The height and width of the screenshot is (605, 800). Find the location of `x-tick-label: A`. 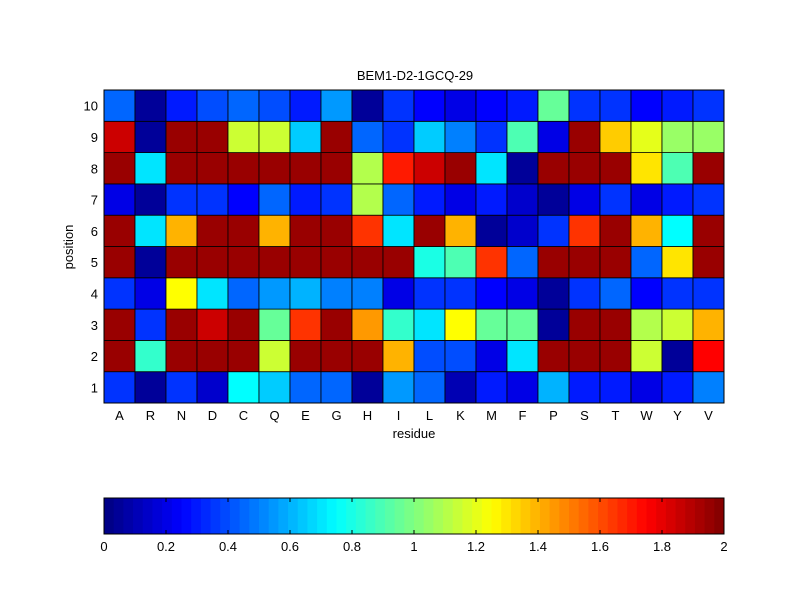

x-tick-label: A is located at coordinates (119, 415).